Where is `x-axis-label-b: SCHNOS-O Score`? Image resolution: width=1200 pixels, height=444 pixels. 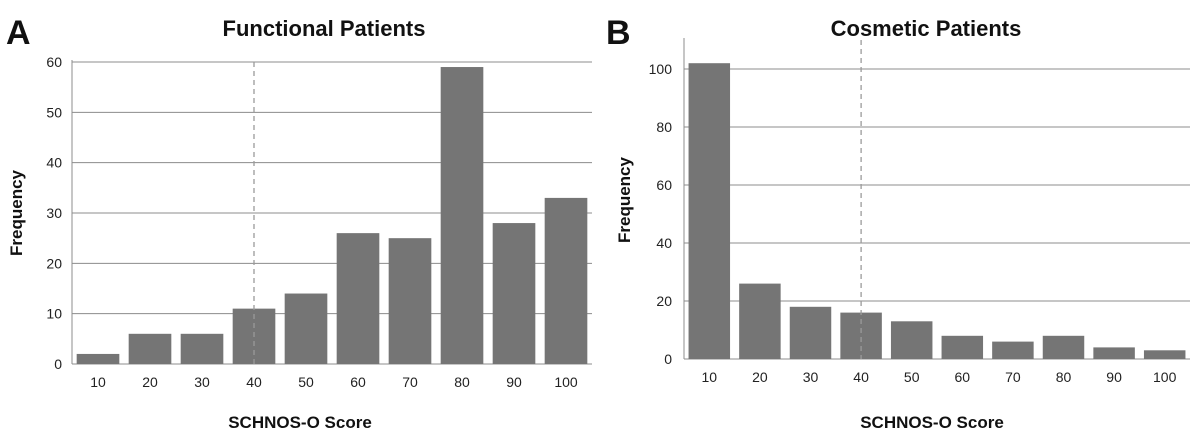 x-axis-label-b: SCHNOS-O Score is located at coordinates (932, 422).